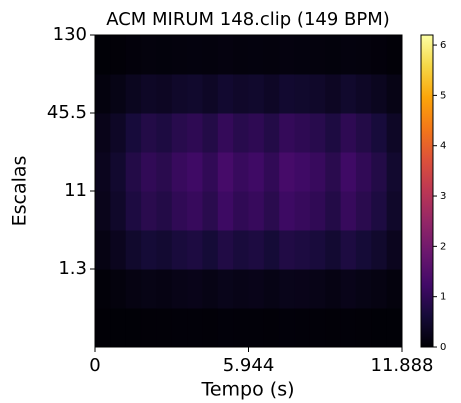 The height and width of the screenshot is (403, 461). What do you see at coordinates (247, 390) in the screenshot?
I see `x-axis-label: Tempo (s)` at bounding box center [247, 390].